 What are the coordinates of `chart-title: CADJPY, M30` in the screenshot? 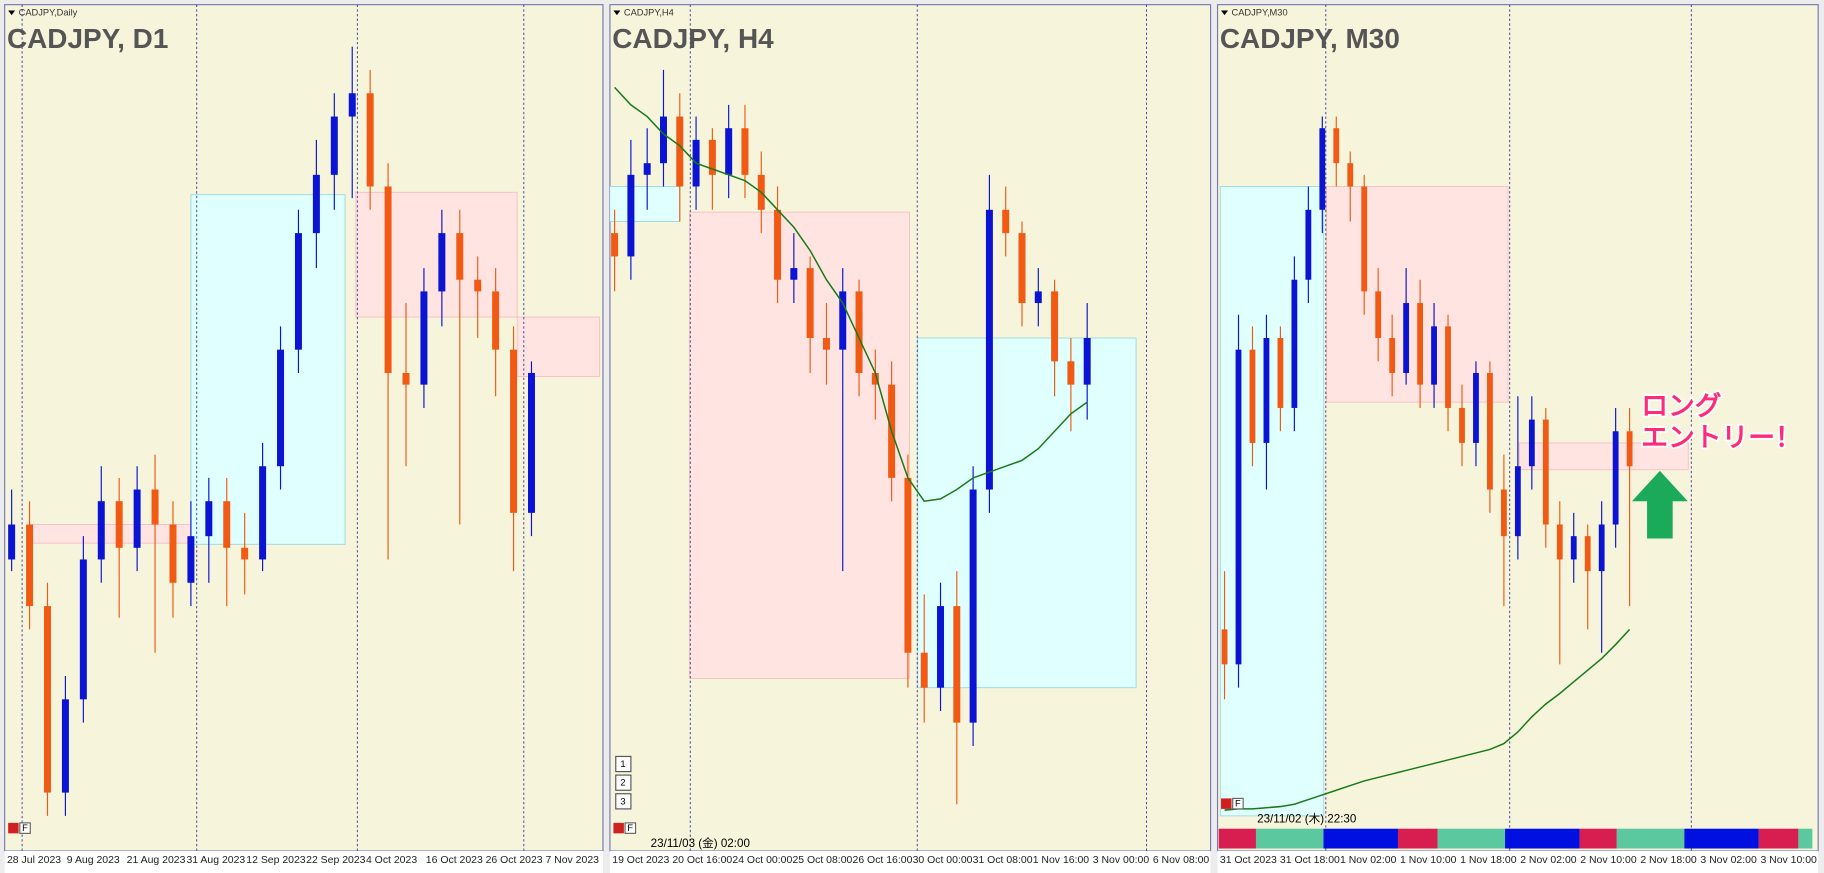 It's located at (1310, 38).